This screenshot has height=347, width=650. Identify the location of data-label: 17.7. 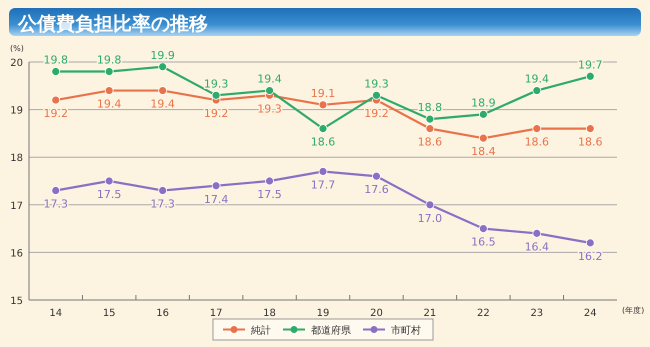
(323, 185).